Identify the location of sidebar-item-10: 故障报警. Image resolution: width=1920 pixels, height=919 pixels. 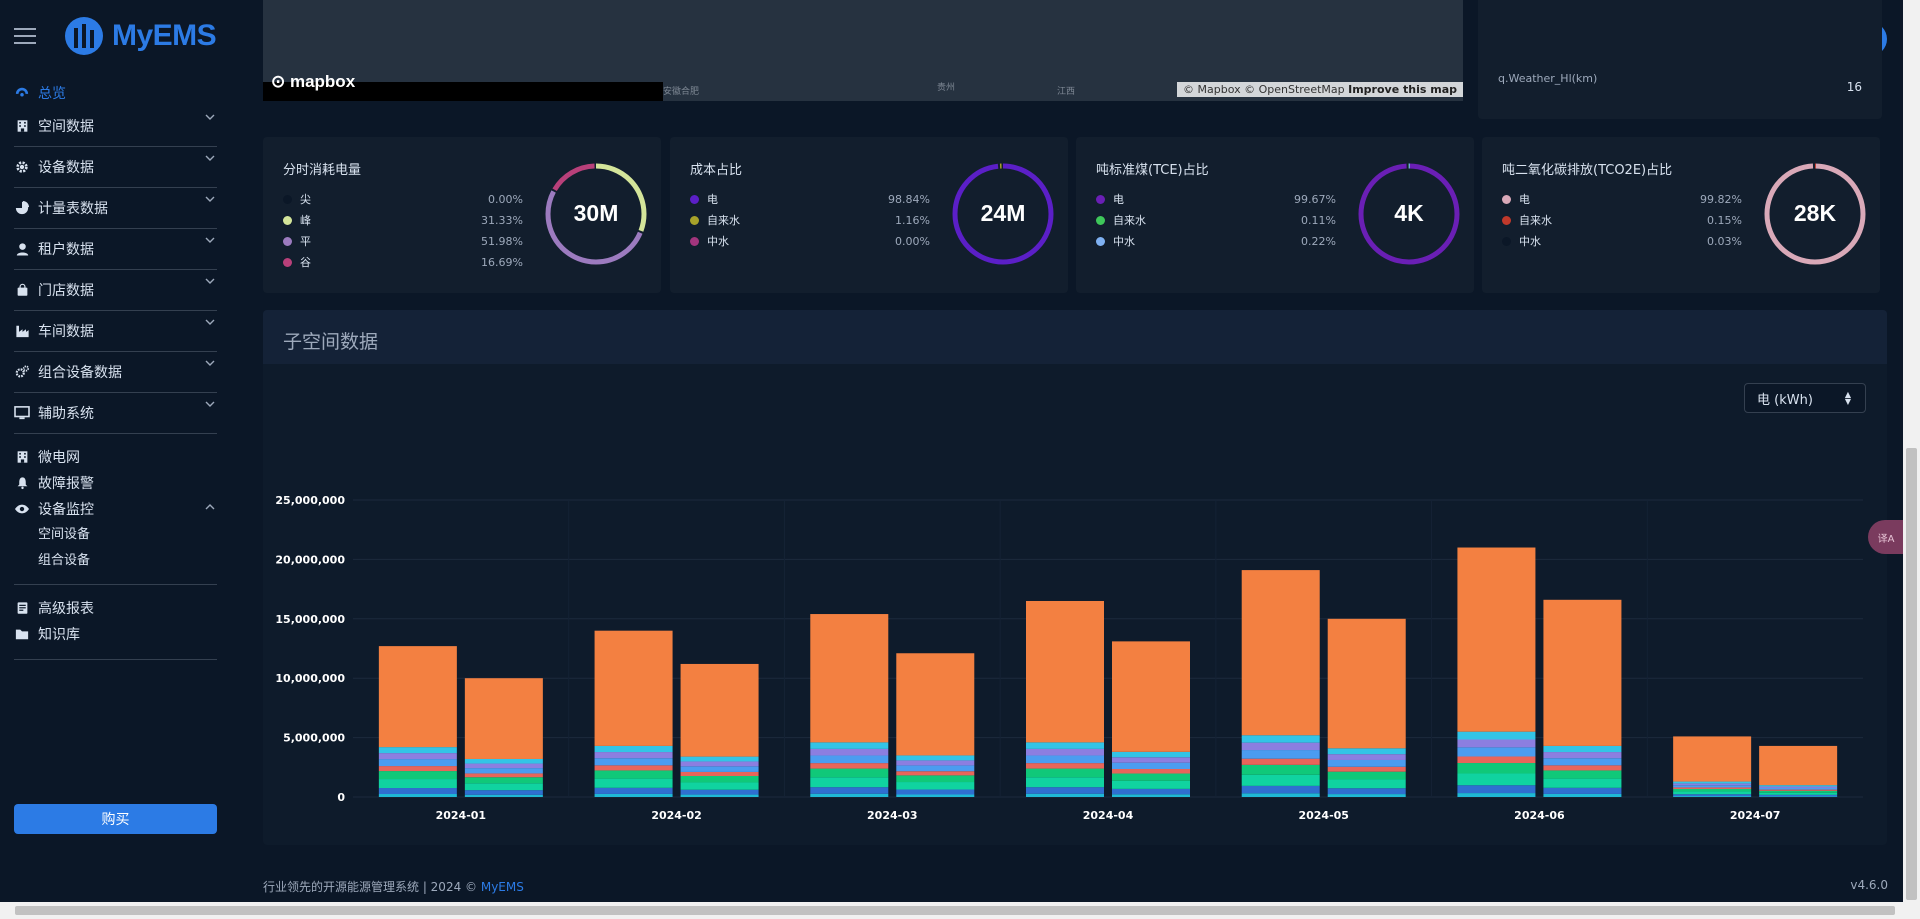
(115, 483).